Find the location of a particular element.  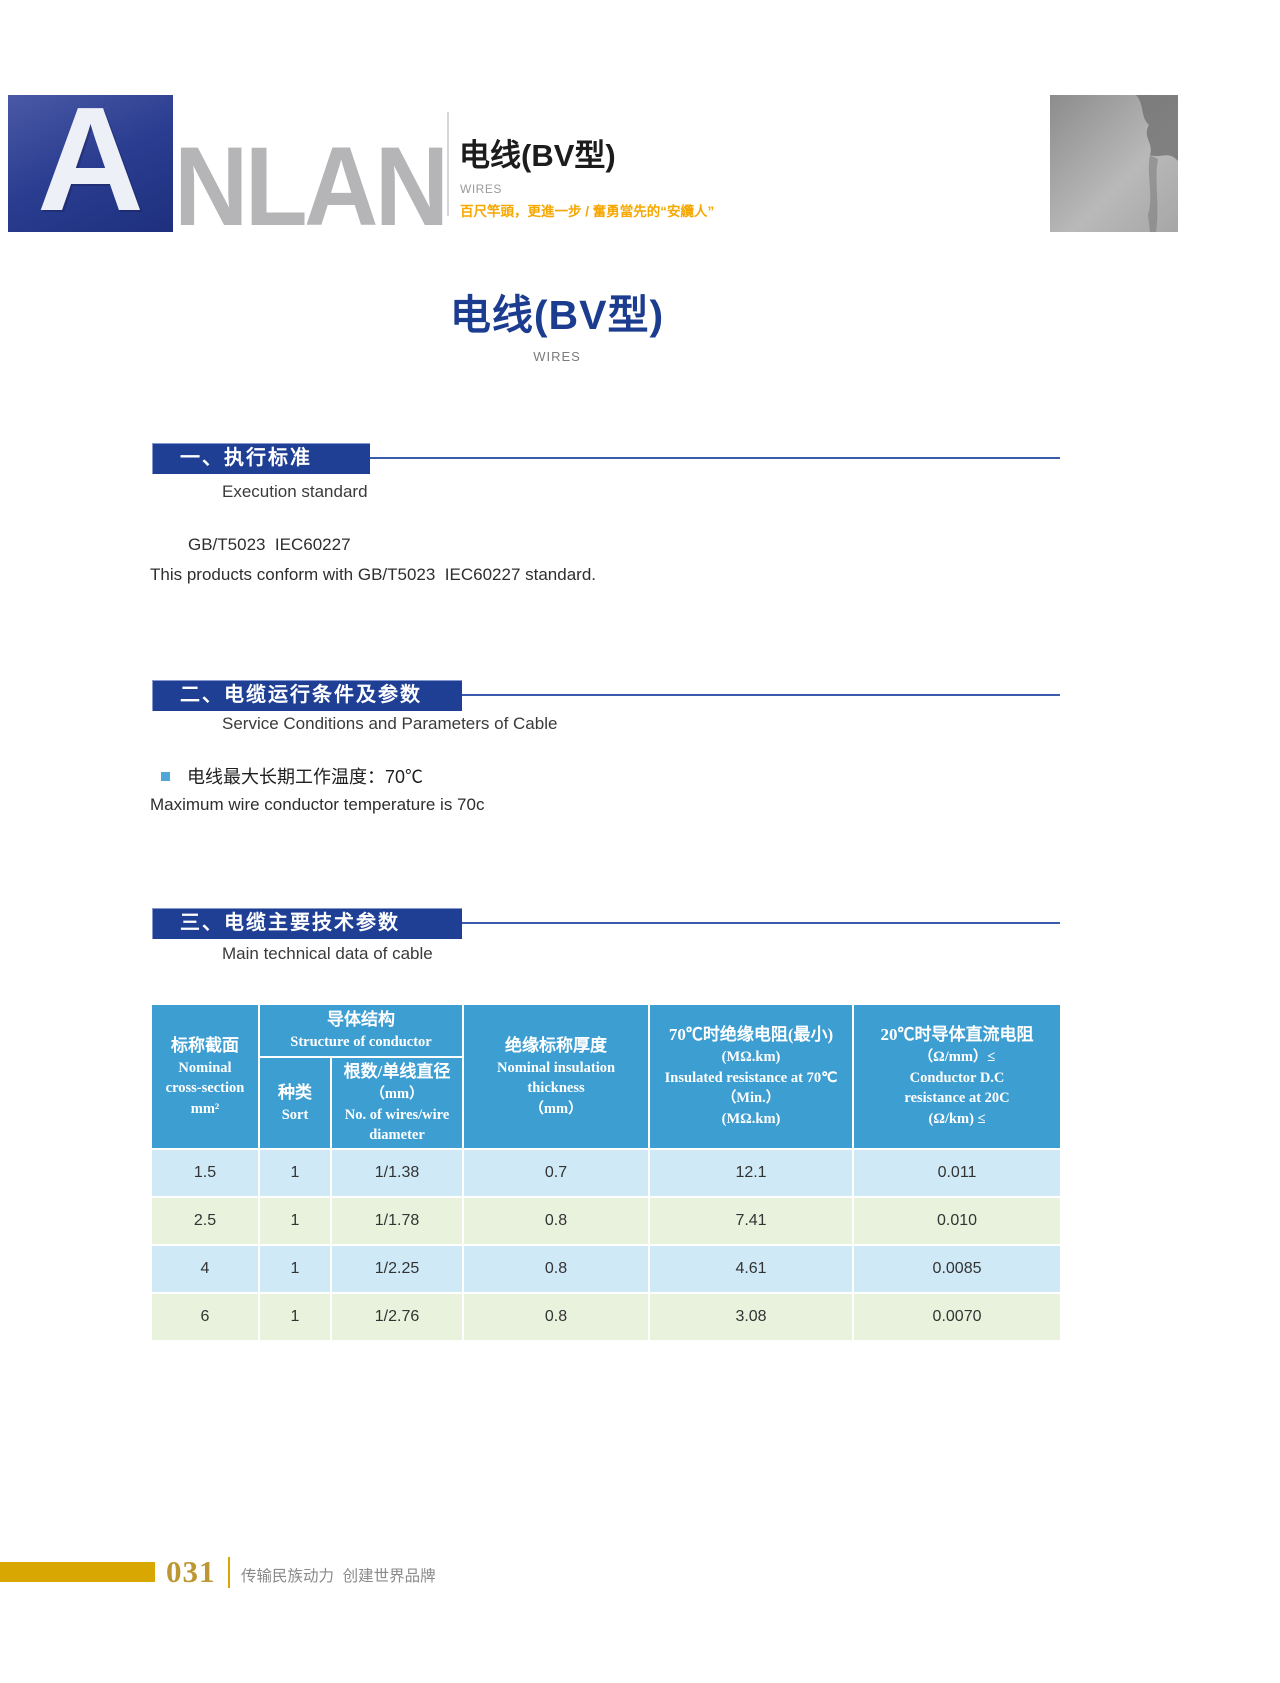

table-cell: 7.41 is located at coordinates (751, 1220).